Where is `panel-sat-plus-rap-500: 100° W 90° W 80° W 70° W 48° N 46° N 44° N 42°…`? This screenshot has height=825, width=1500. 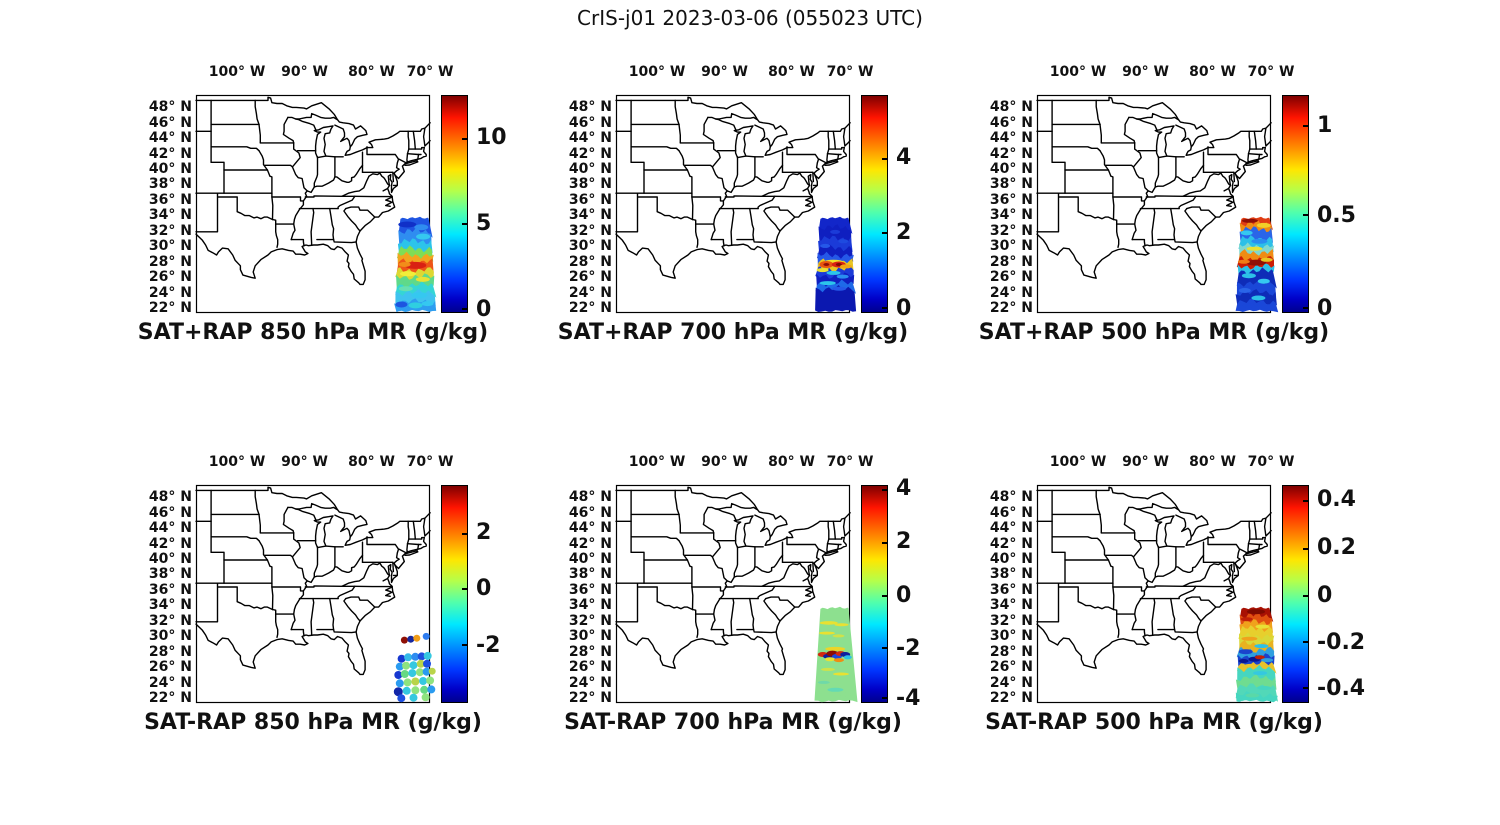
panel-sat-plus-rap-500: 100° W 90° W 80° W 70° W 48° N 46° N 44° N 42°… is located at coordinates (1187, 215).